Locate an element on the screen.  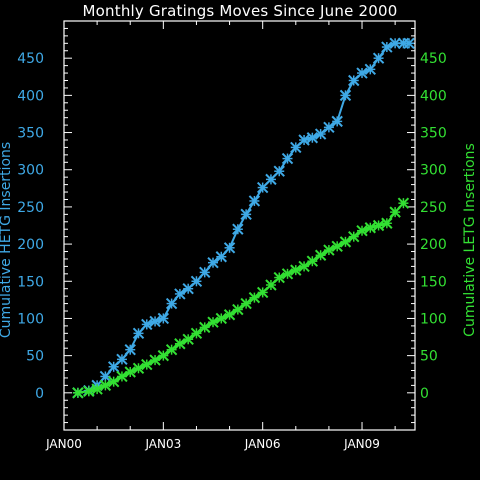
x-tick-label: JAN06 is located at coordinates (262, 444).